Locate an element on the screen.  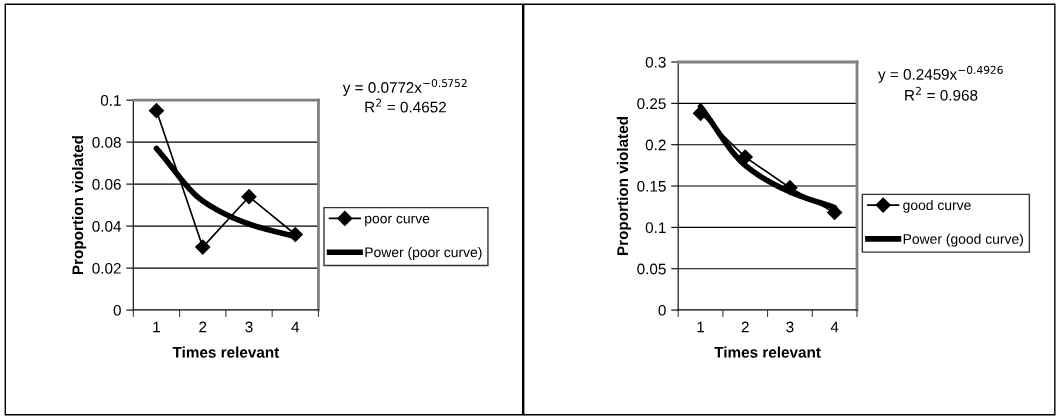
y-tick-label: 0.3 is located at coordinates (655, 62).